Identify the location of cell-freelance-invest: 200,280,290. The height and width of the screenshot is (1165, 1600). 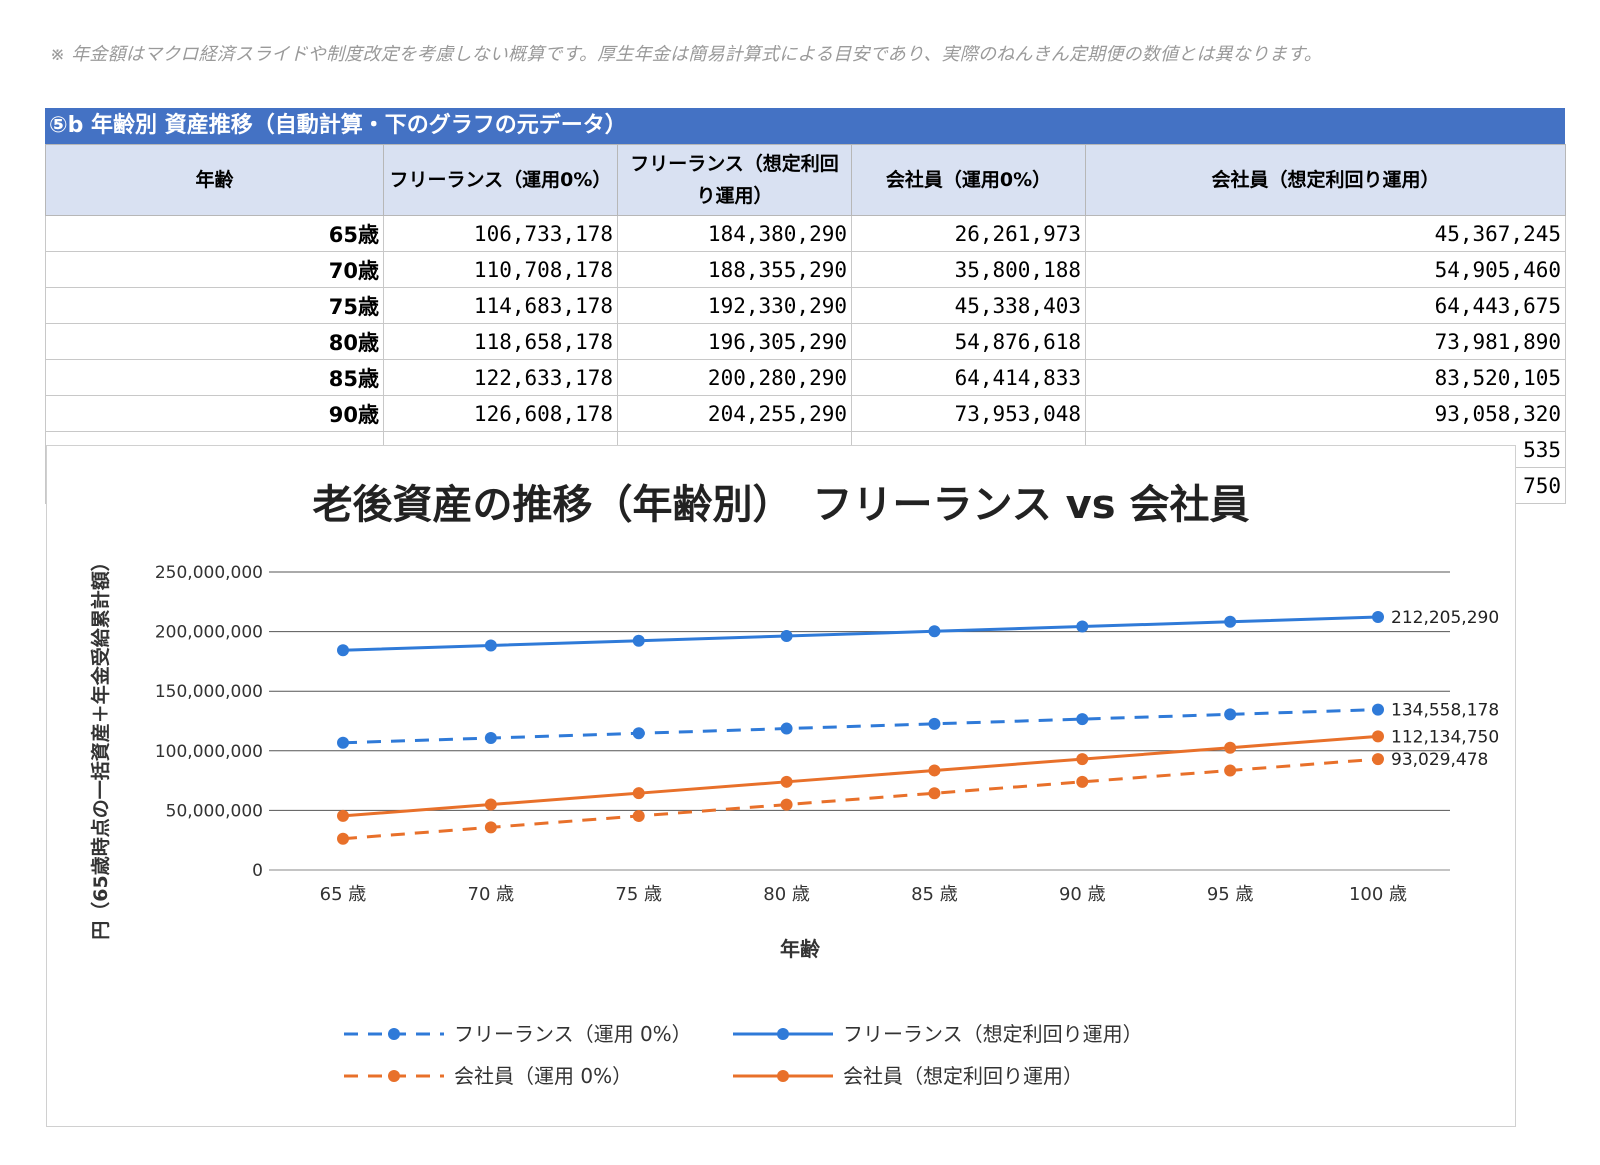
(734, 377).